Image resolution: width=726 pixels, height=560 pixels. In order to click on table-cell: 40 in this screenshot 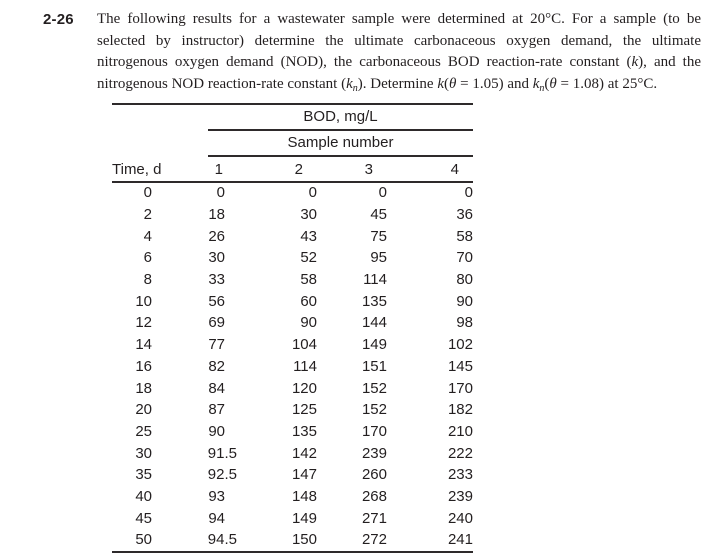, I will do `click(143, 496)`.